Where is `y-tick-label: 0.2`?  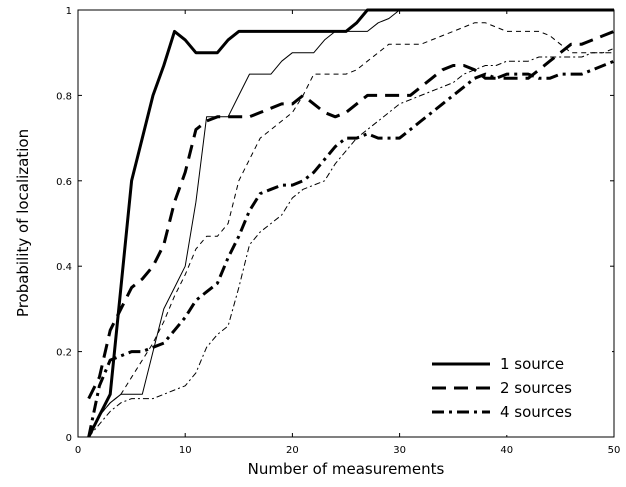 y-tick-label: 0.2 is located at coordinates (64, 353).